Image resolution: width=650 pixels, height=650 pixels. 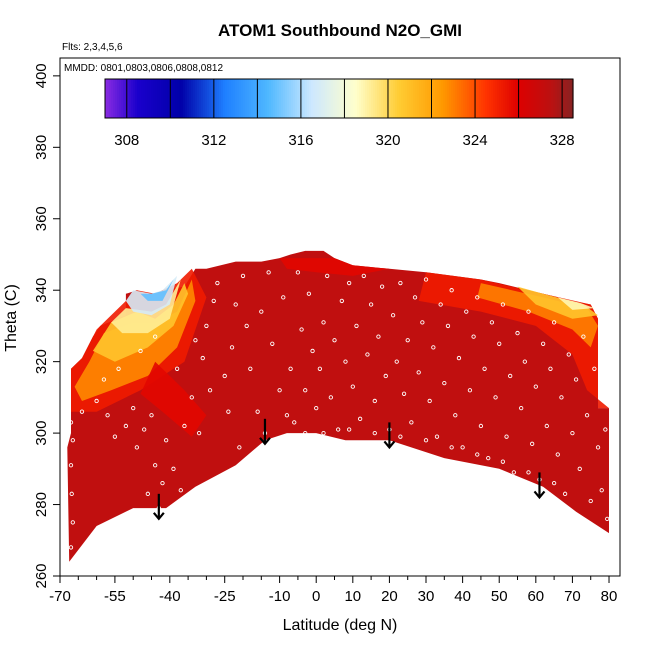 I want to click on colorbar-tick-label: 328, so click(x=562, y=140).